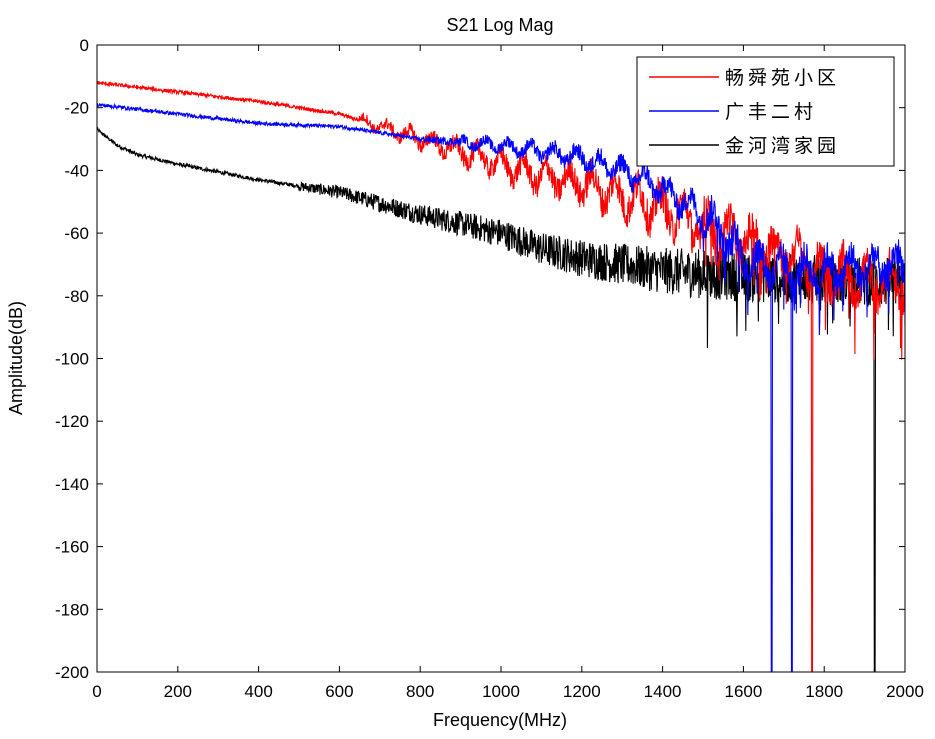 This screenshot has width=935, height=739. What do you see at coordinates (72, 421) in the screenshot?
I see `y-tick-label-6: -120` at bounding box center [72, 421].